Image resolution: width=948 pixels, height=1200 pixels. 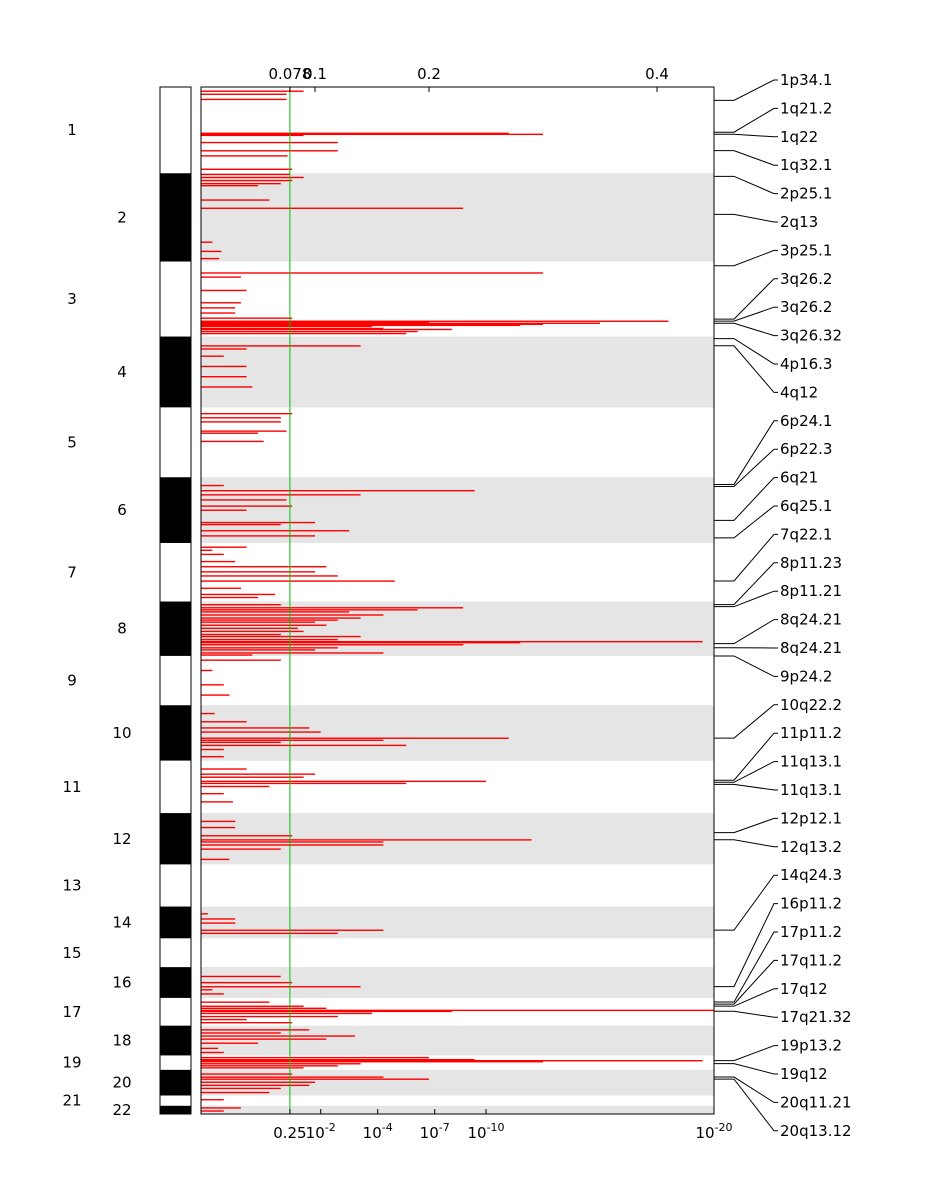 I want to click on chromosome-label-9: 9, so click(x=72, y=681).